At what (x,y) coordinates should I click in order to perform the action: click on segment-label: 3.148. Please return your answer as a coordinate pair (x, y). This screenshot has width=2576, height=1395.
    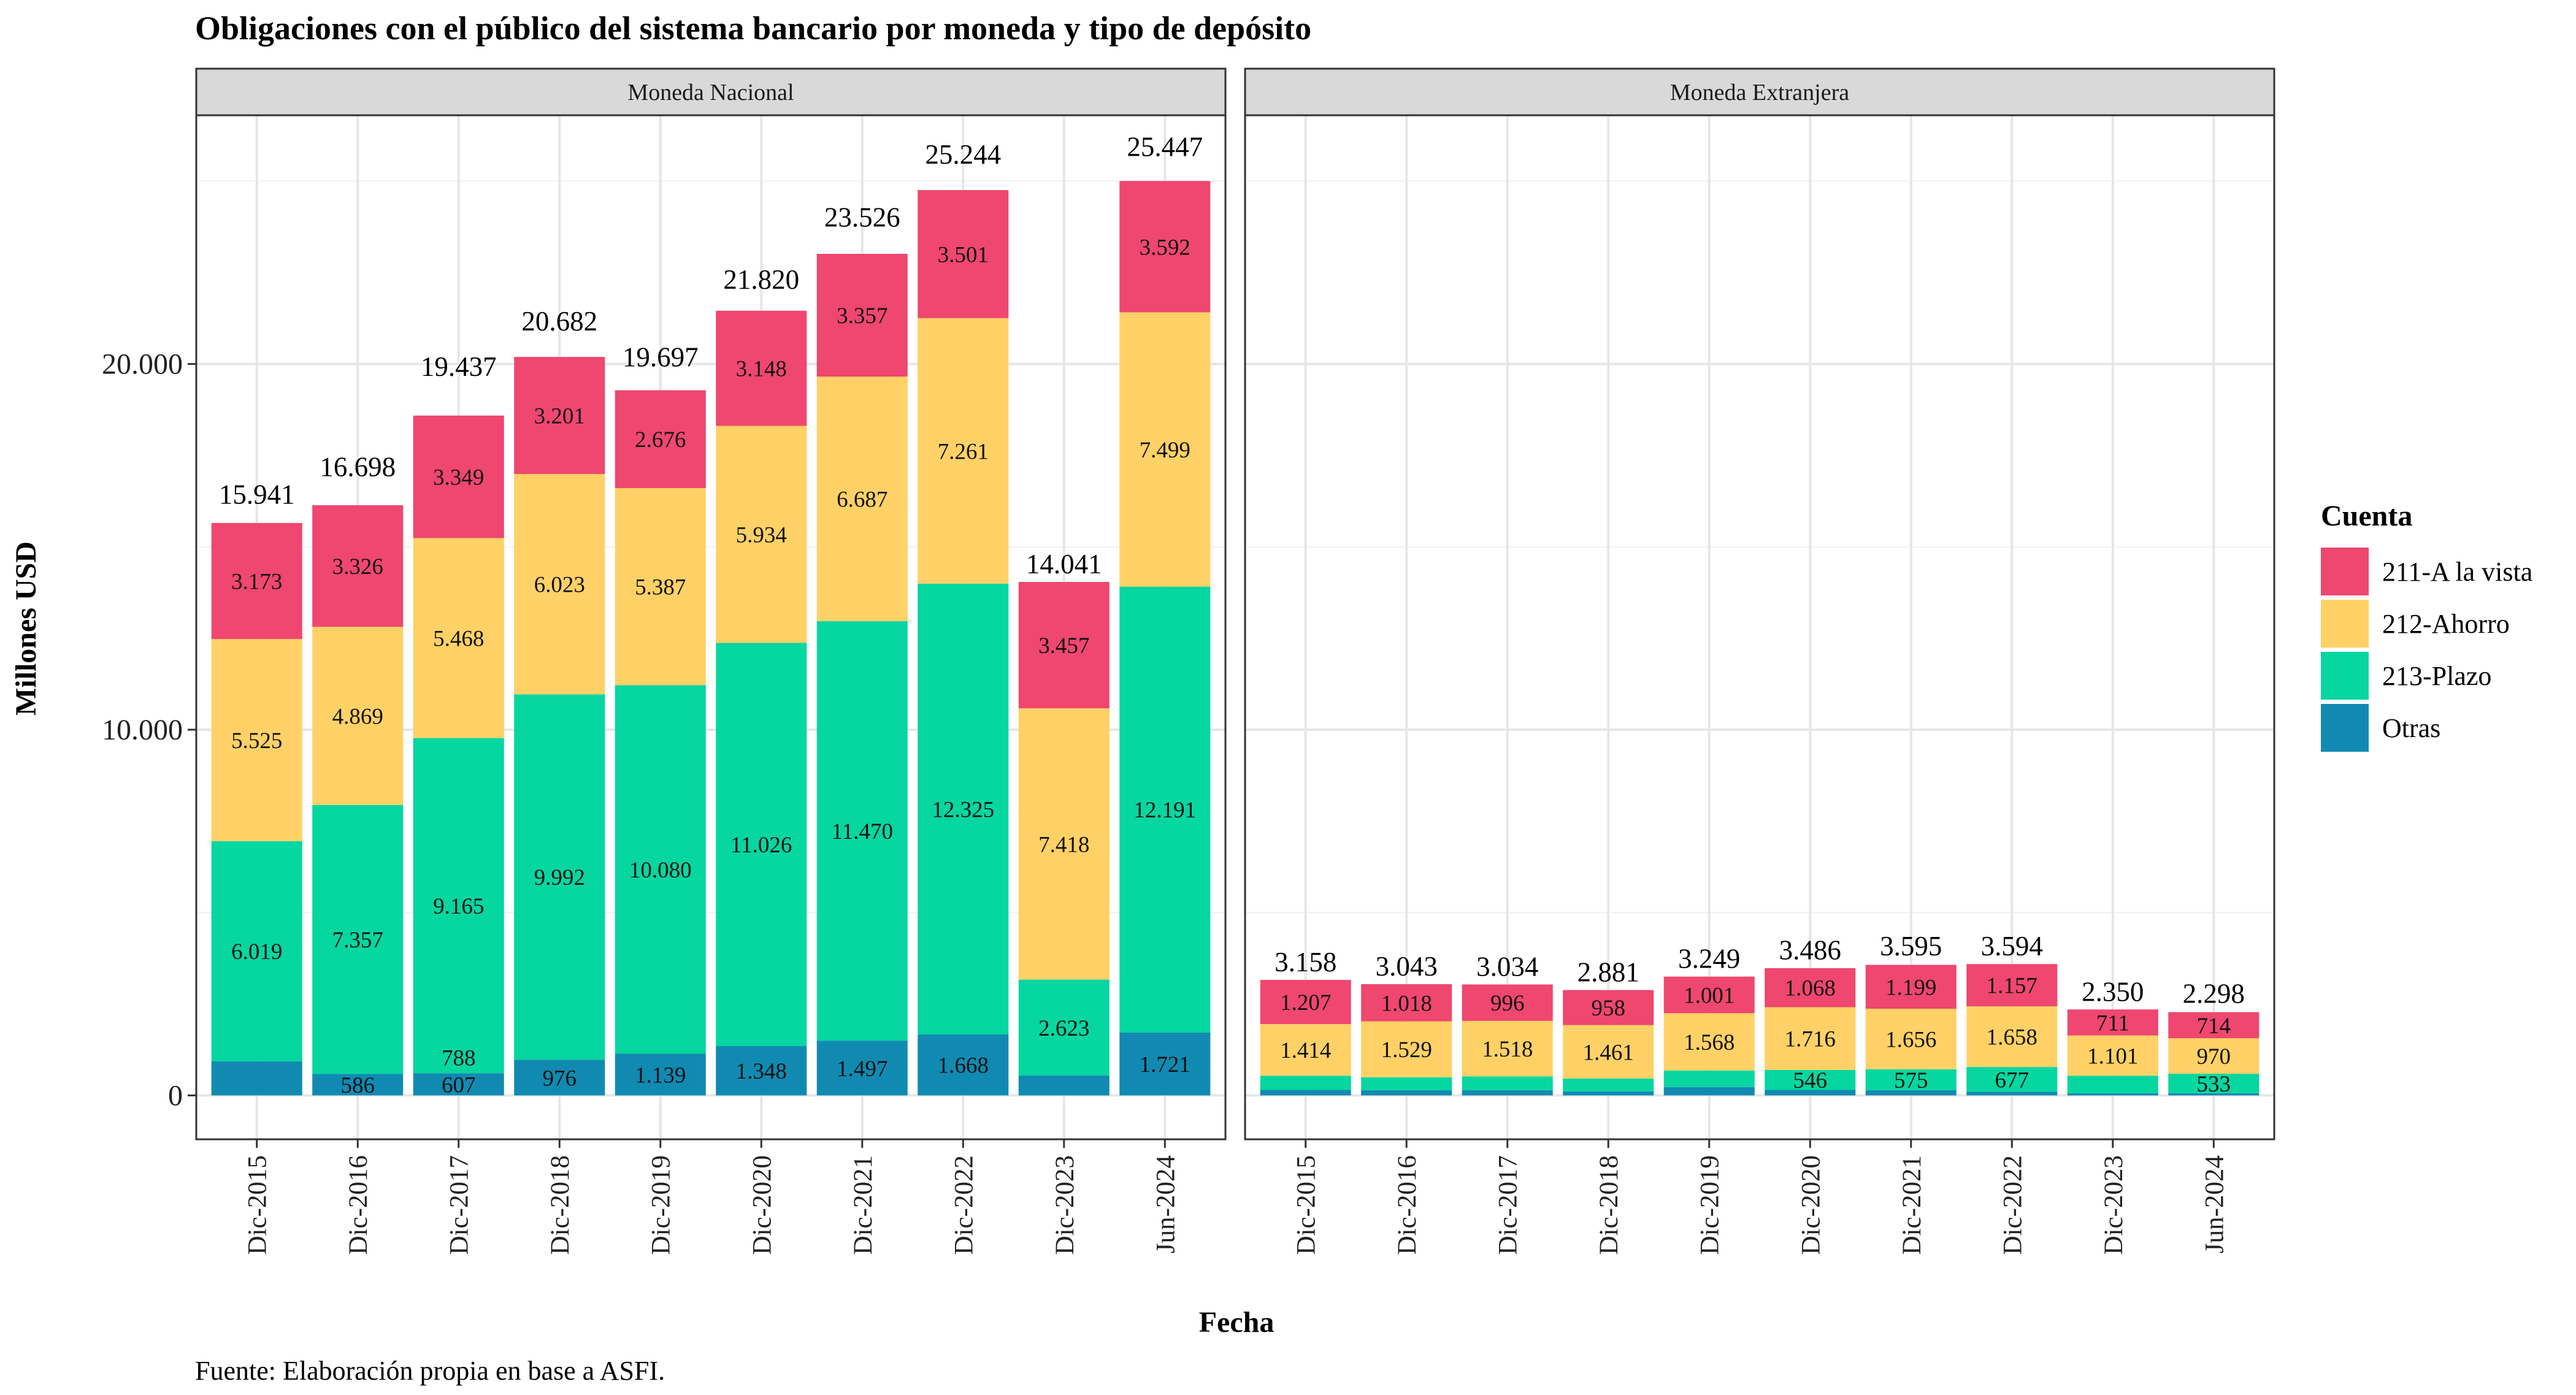
    Looking at the image, I should click on (761, 369).